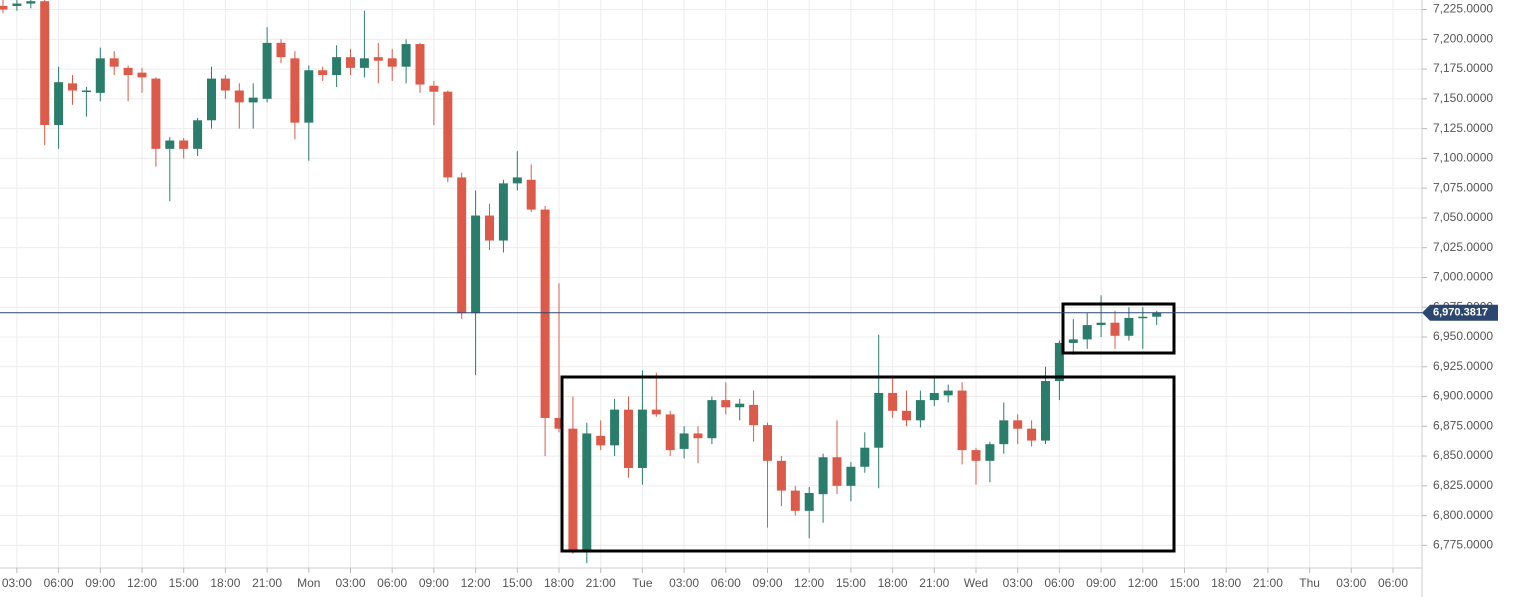  Describe the element at coordinates (1463, 455) in the screenshot. I see `y-tick-label: 6,850.0000` at that location.